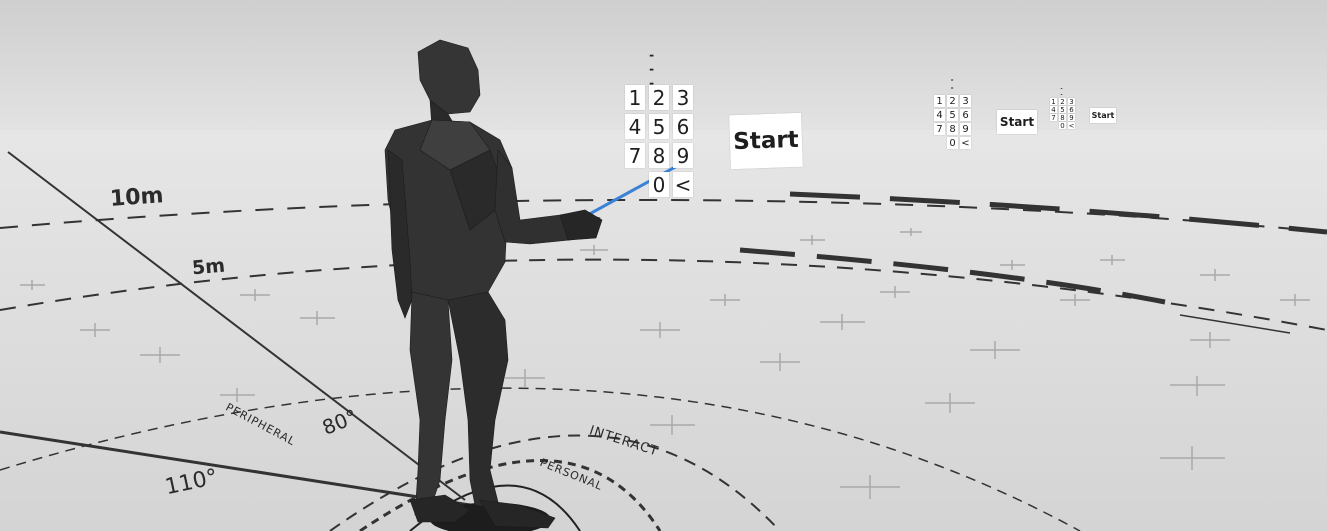 The image size is (1327, 531). Describe the element at coordinates (766, 141) in the screenshot. I see `start-button-main: Start` at that location.